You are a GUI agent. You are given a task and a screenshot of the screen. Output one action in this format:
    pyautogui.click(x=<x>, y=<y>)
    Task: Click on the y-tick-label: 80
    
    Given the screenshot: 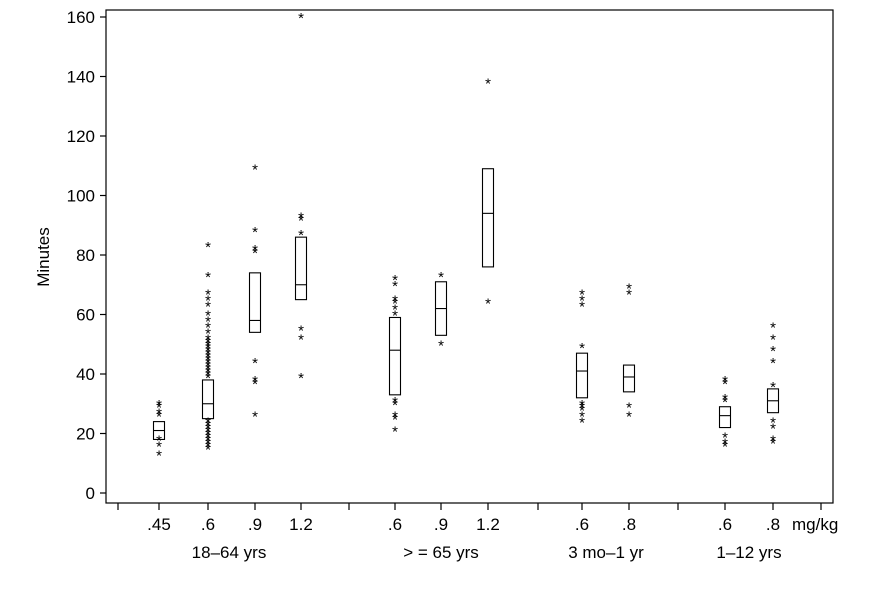 What is the action you would take?
    pyautogui.click(x=85, y=255)
    